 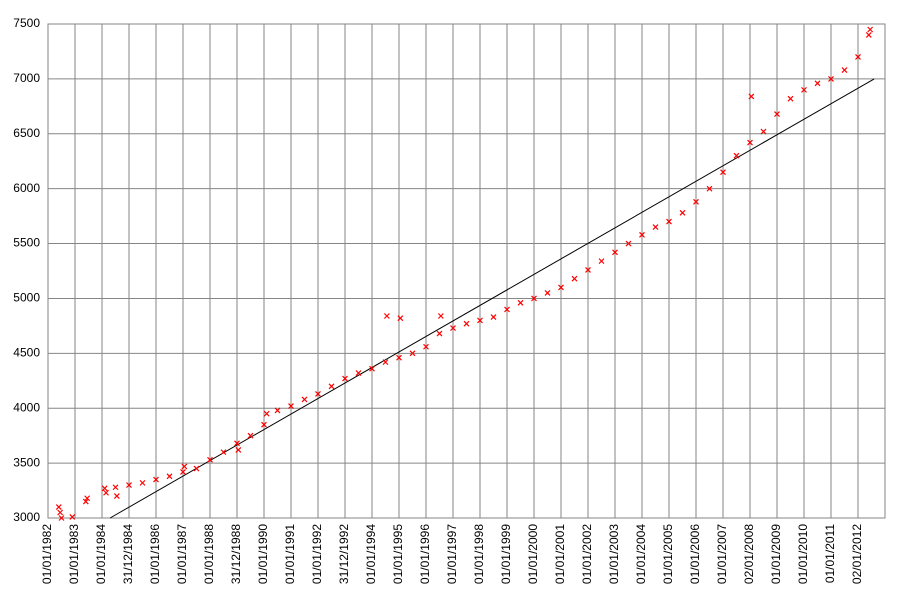 What do you see at coordinates (857, 554) in the screenshot?
I see `x-tick-label: 02/01/2012` at bounding box center [857, 554].